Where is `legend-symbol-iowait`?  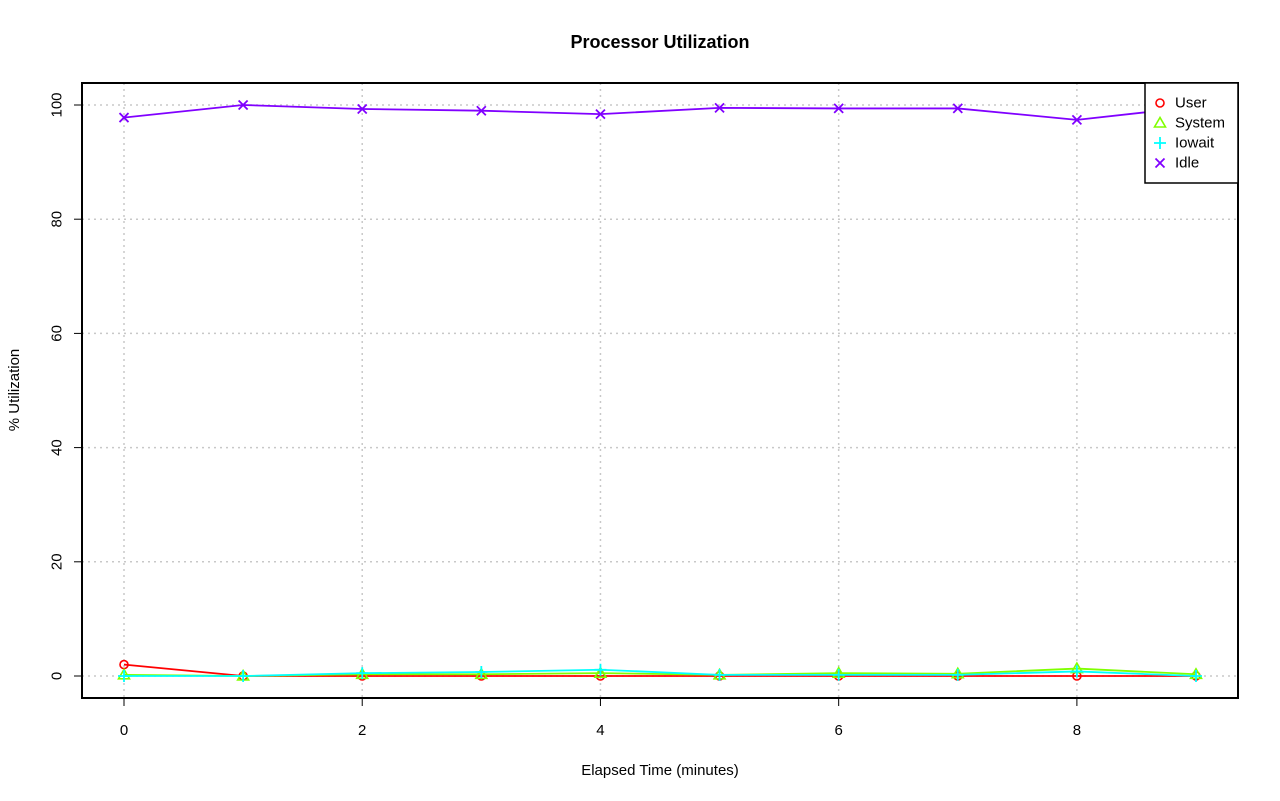
legend-symbol-iowait is located at coordinates (1160, 143).